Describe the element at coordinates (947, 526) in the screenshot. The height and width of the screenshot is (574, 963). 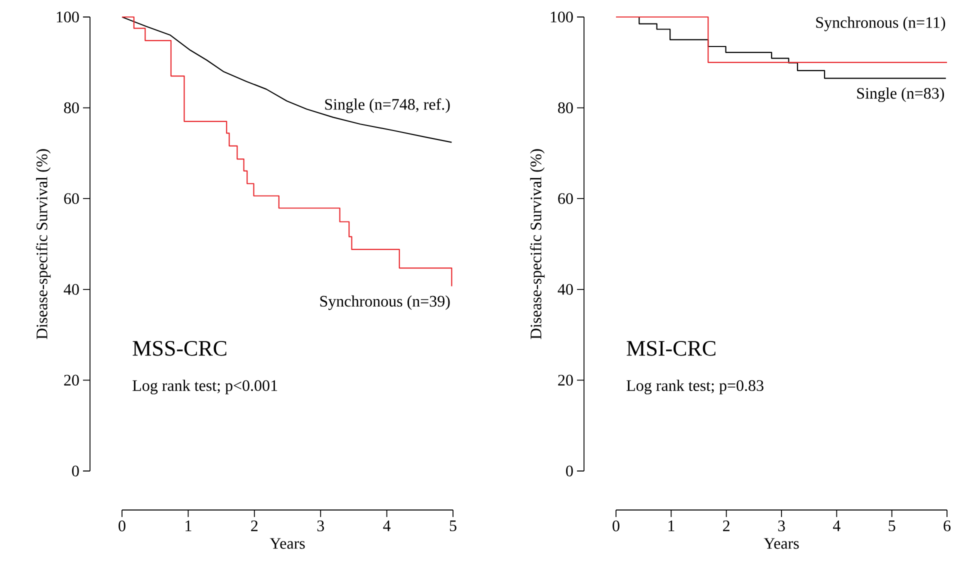
I see `x-tick-label: 6` at that location.